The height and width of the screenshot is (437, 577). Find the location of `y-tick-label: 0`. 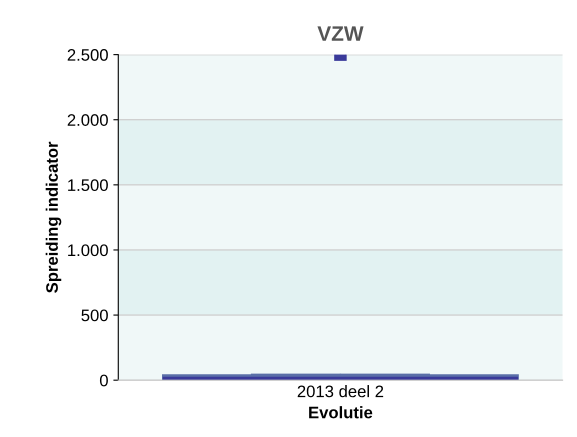

y-tick-label: 0 is located at coordinates (104, 380).